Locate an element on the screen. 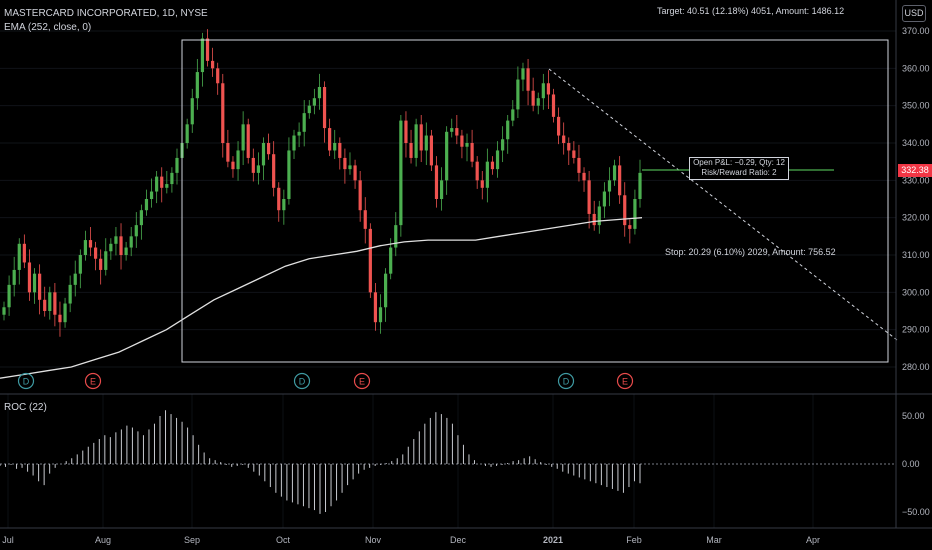  chart-title: MASTERCARD INCORPORATED, 1D, NYSE is located at coordinates (106, 13).